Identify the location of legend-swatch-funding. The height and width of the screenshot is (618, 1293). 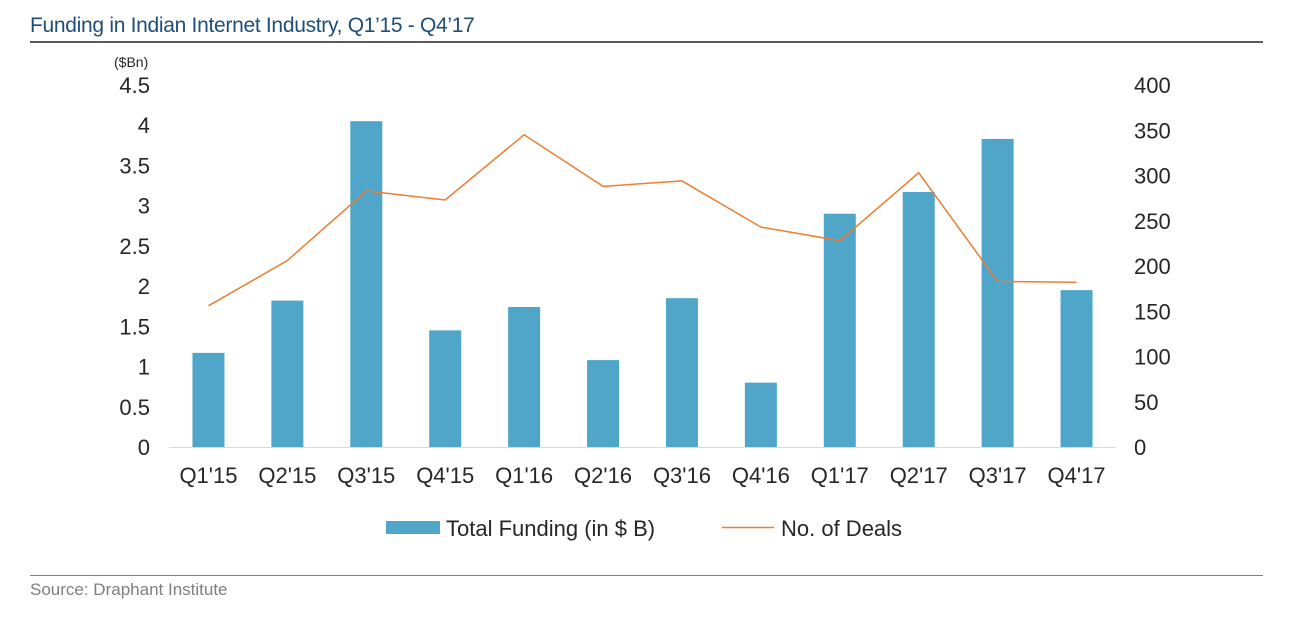
(413, 527).